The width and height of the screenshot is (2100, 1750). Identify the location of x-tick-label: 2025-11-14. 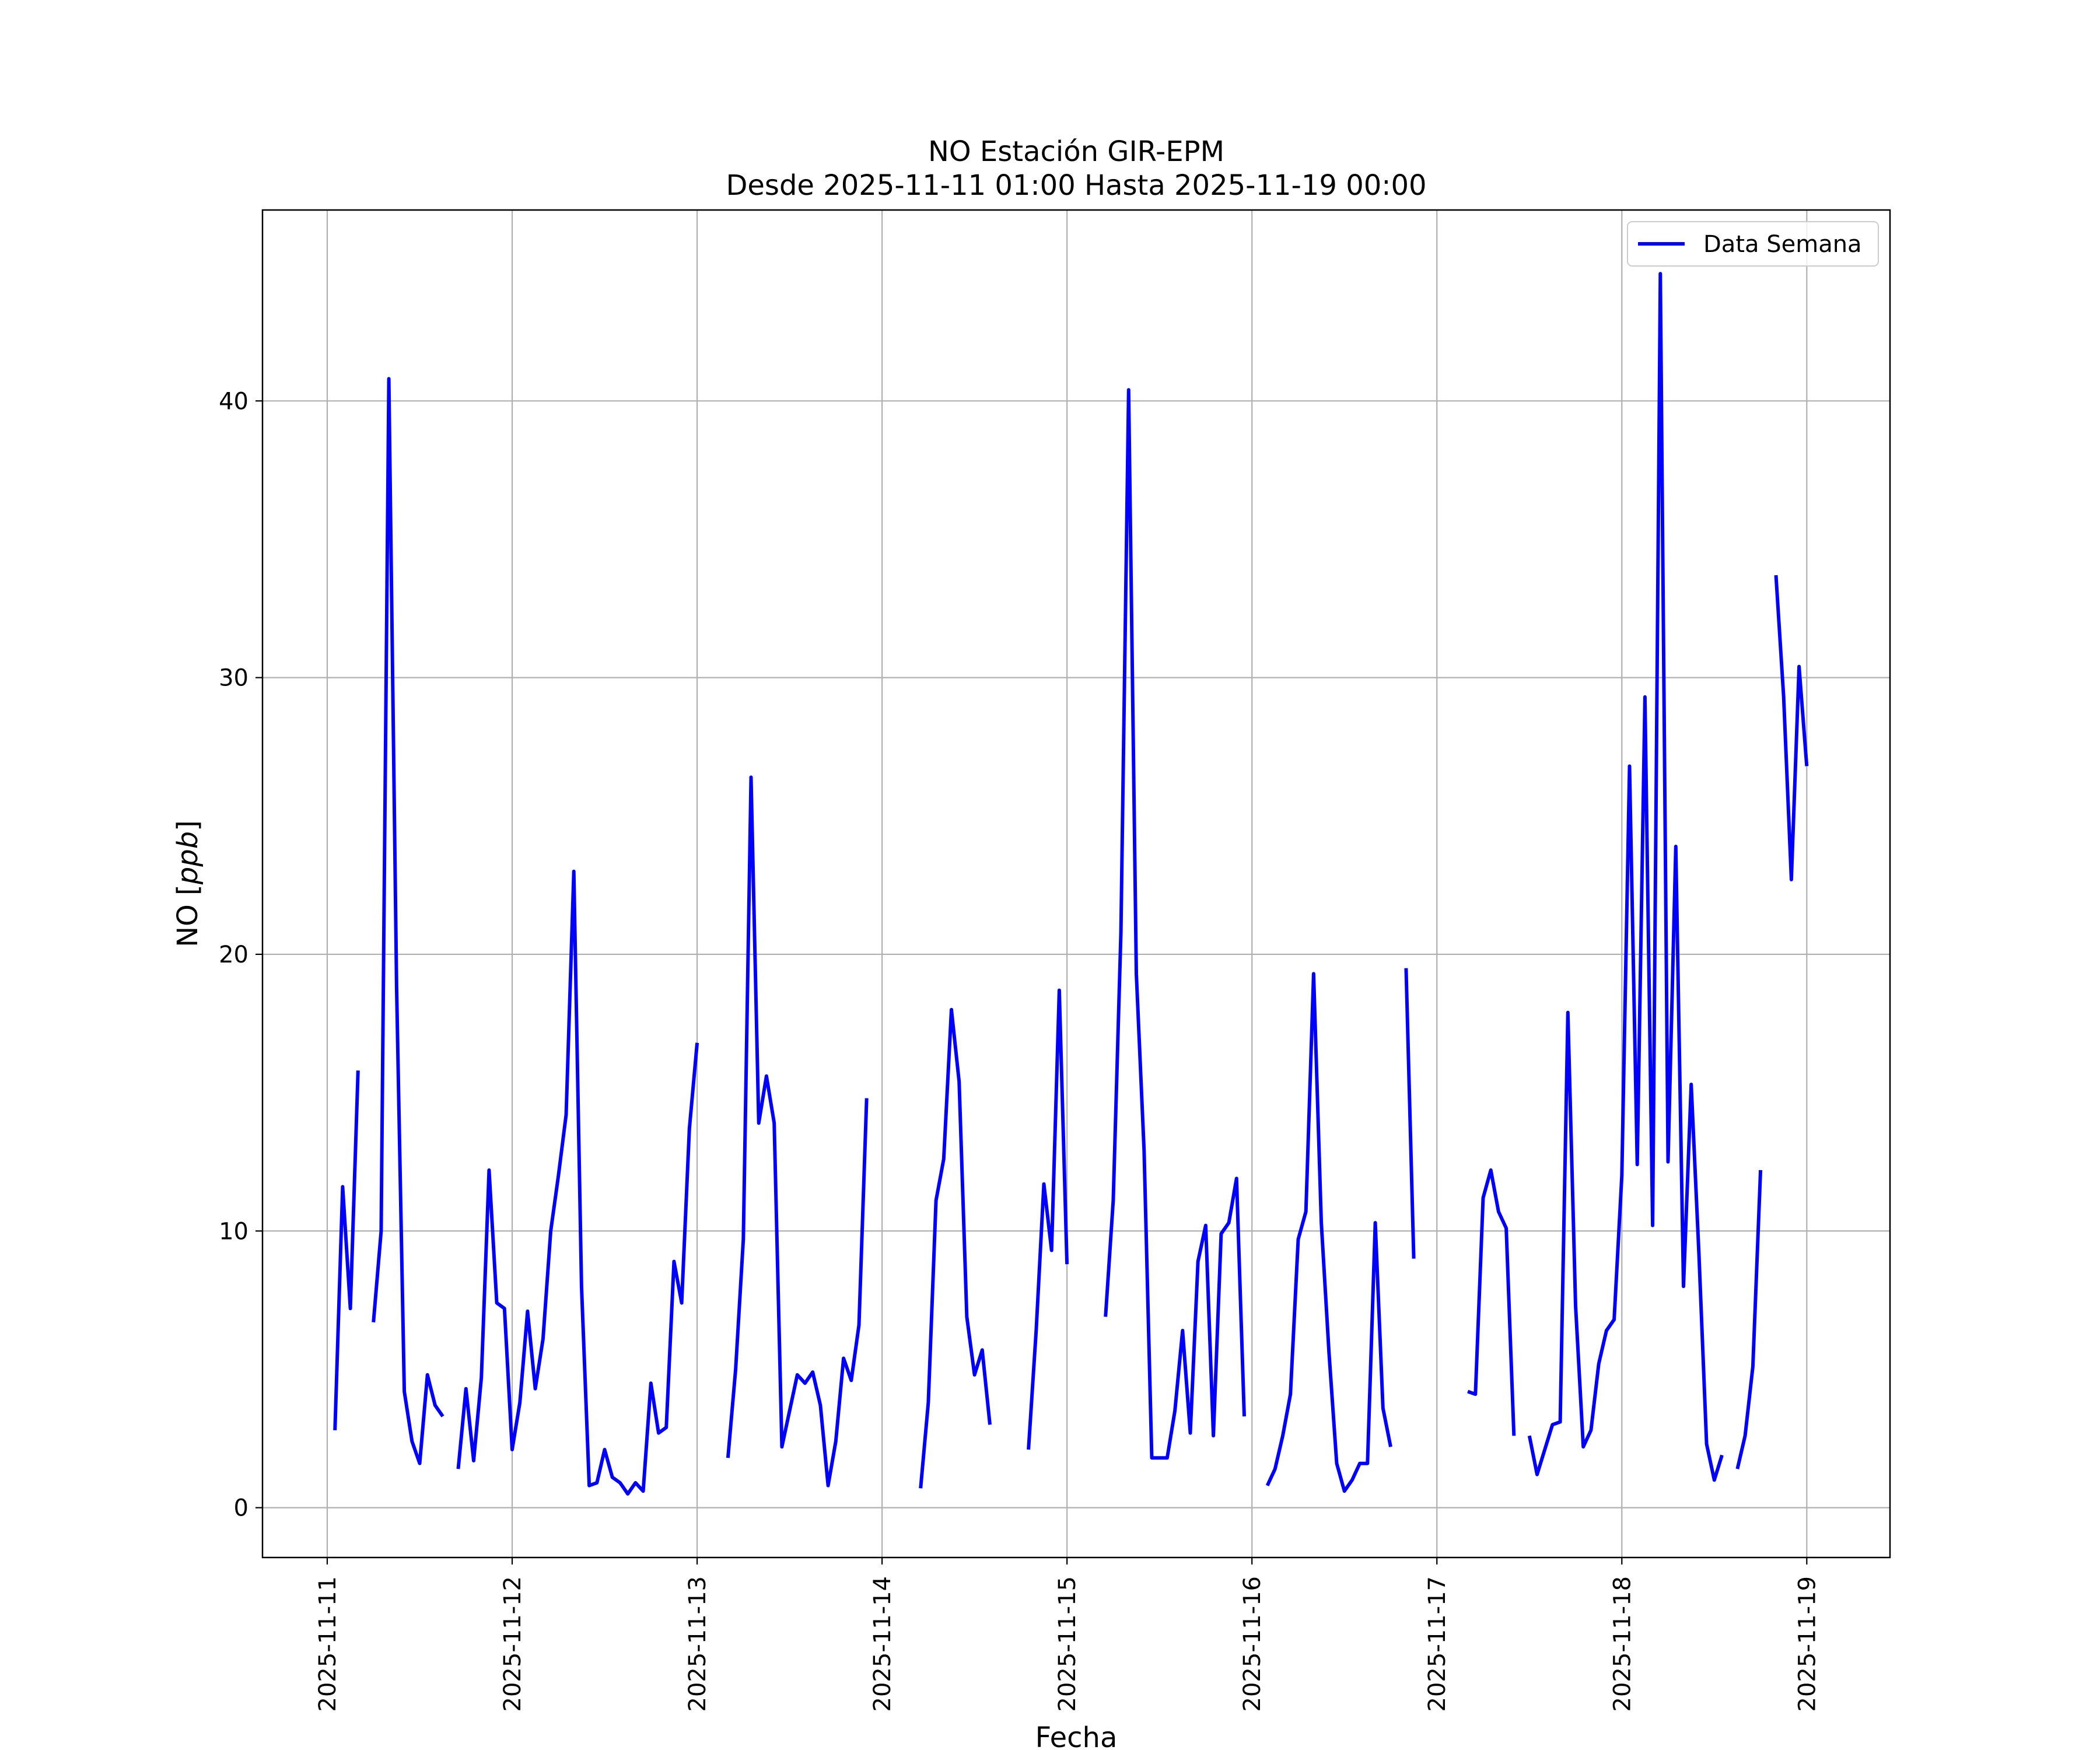
(882, 1644).